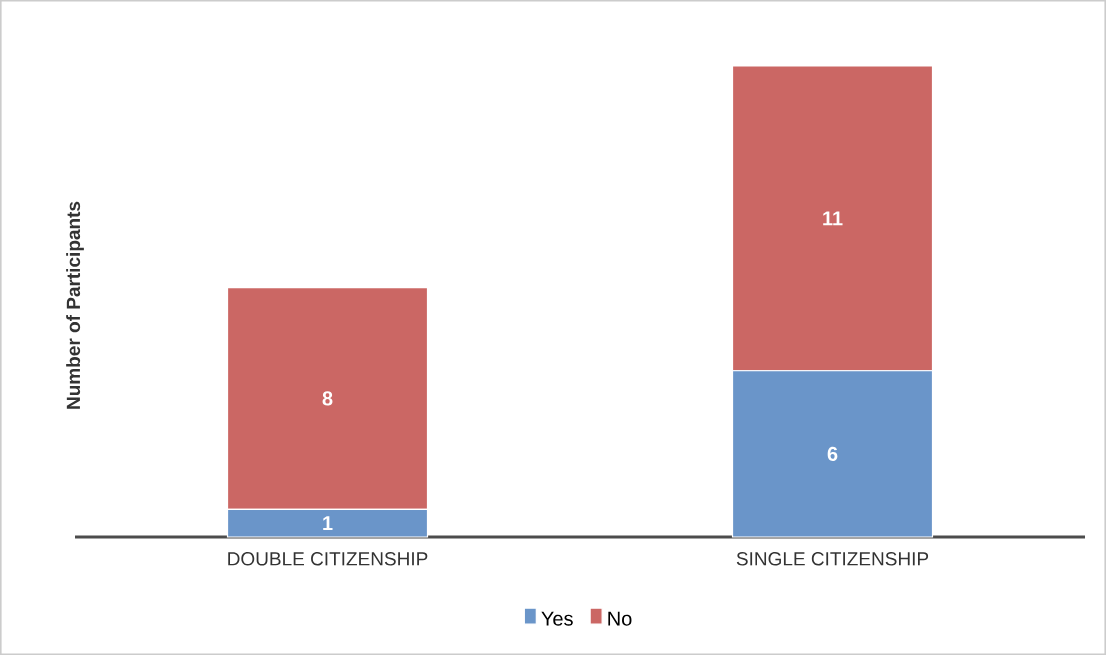  What do you see at coordinates (75, 305) in the screenshot?
I see `y-axis-title: Number of Participants` at bounding box center [75, 305].